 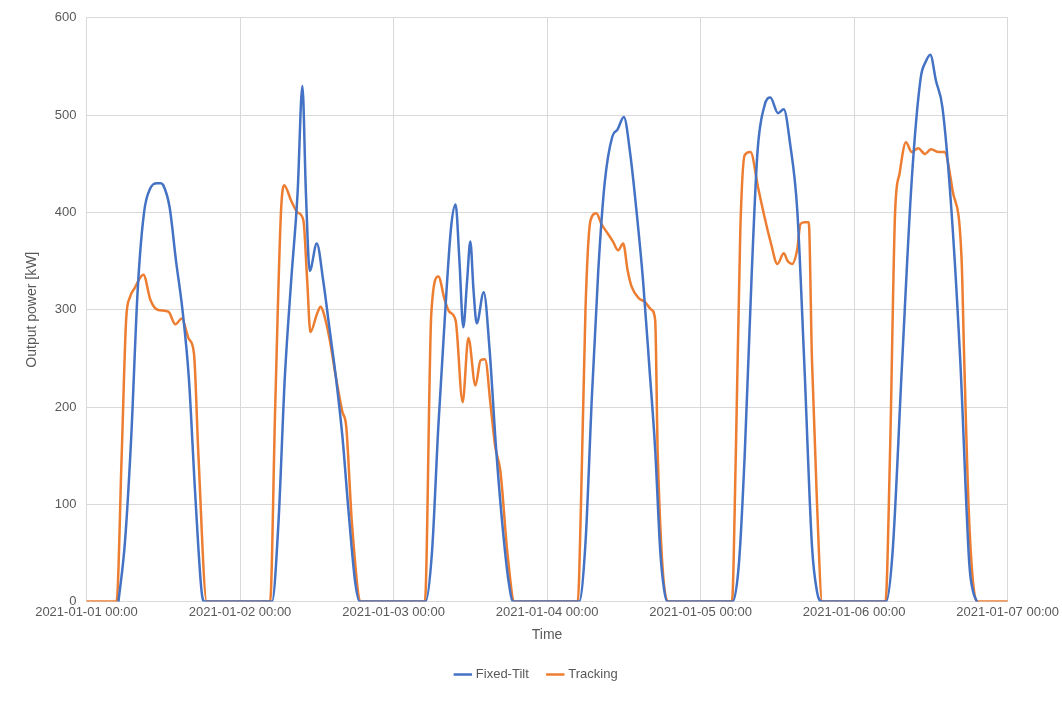 What do you see at coordinates (393, 611) in the screenshot?
I see `x-tick-label: 2021-01-03 00:00` at bounding box center [393, 611].